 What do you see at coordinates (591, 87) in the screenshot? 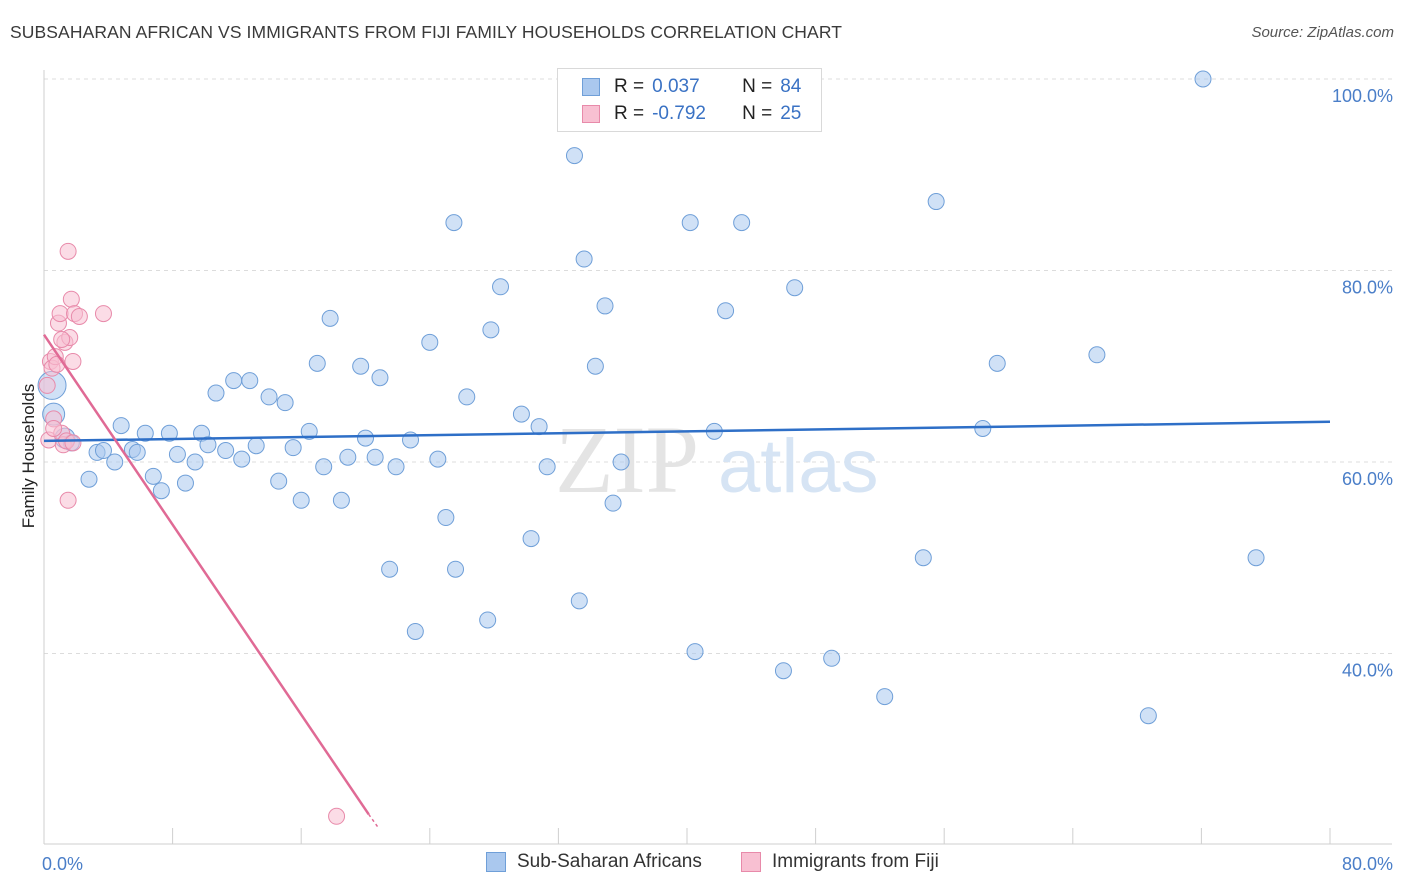
I see `legend-swatch-blue` at bounding box center [591, 87].